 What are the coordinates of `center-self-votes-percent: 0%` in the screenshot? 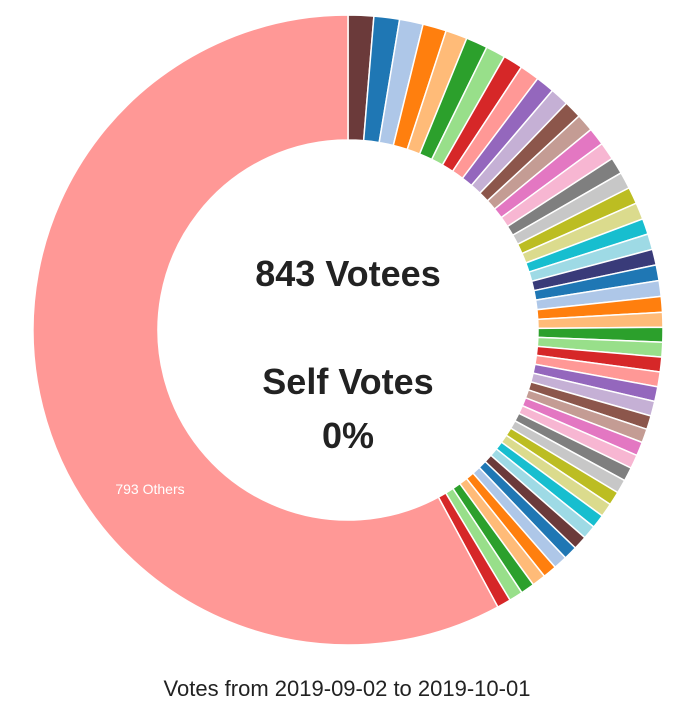 It's located at (348, 435).